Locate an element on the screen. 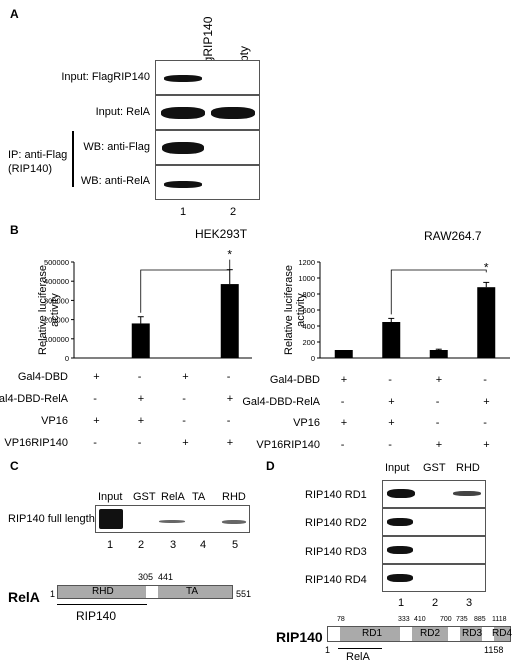 The width and height of the screenshot is (520, 665). condition-label: Gal4-DBD-RelA is located at coordinates (34, 399).